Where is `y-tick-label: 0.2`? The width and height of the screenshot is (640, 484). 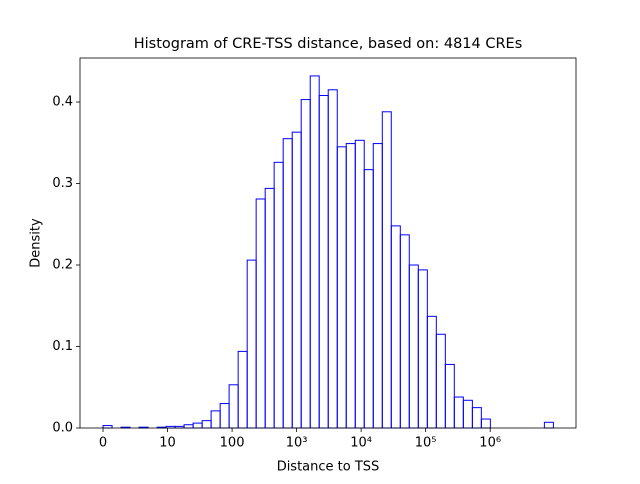 y-tick-label: 0.2 is located at coordinates (62, 265).